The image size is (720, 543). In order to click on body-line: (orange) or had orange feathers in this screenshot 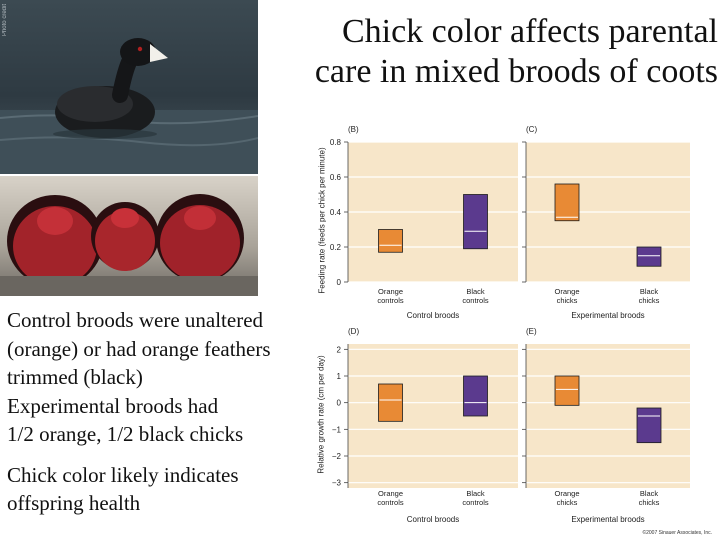, I will do `click(139, 348)`.